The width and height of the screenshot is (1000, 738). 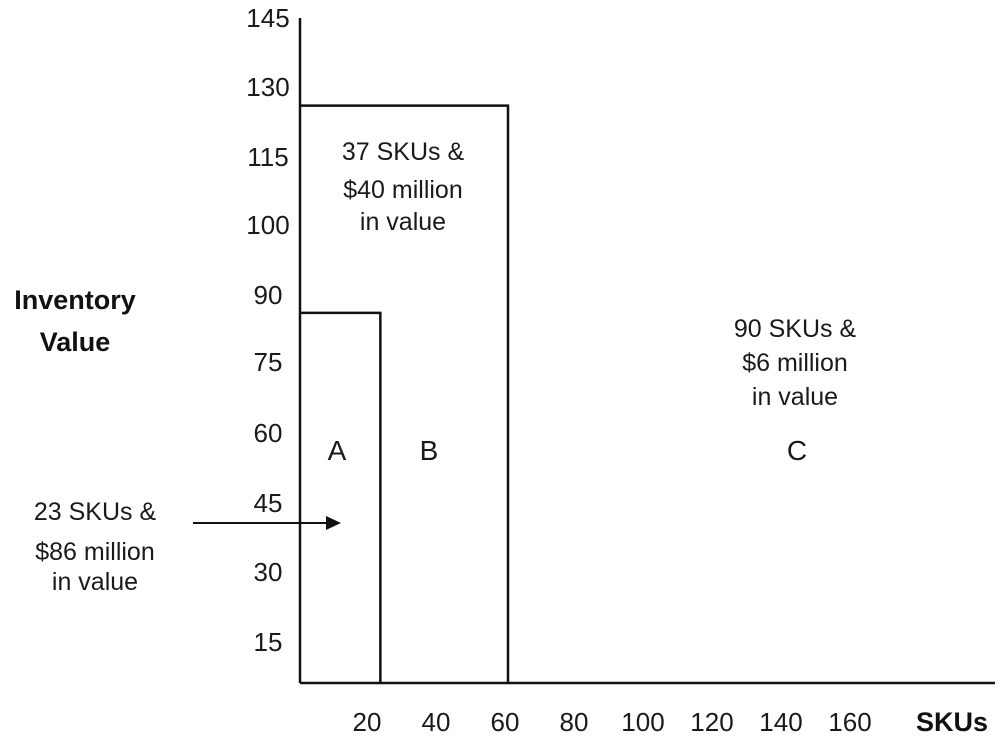 What do you see at coordinates (711, 722) in the screenshot?
I see `x-tick-label: 120` at bounding box center [711, 722].